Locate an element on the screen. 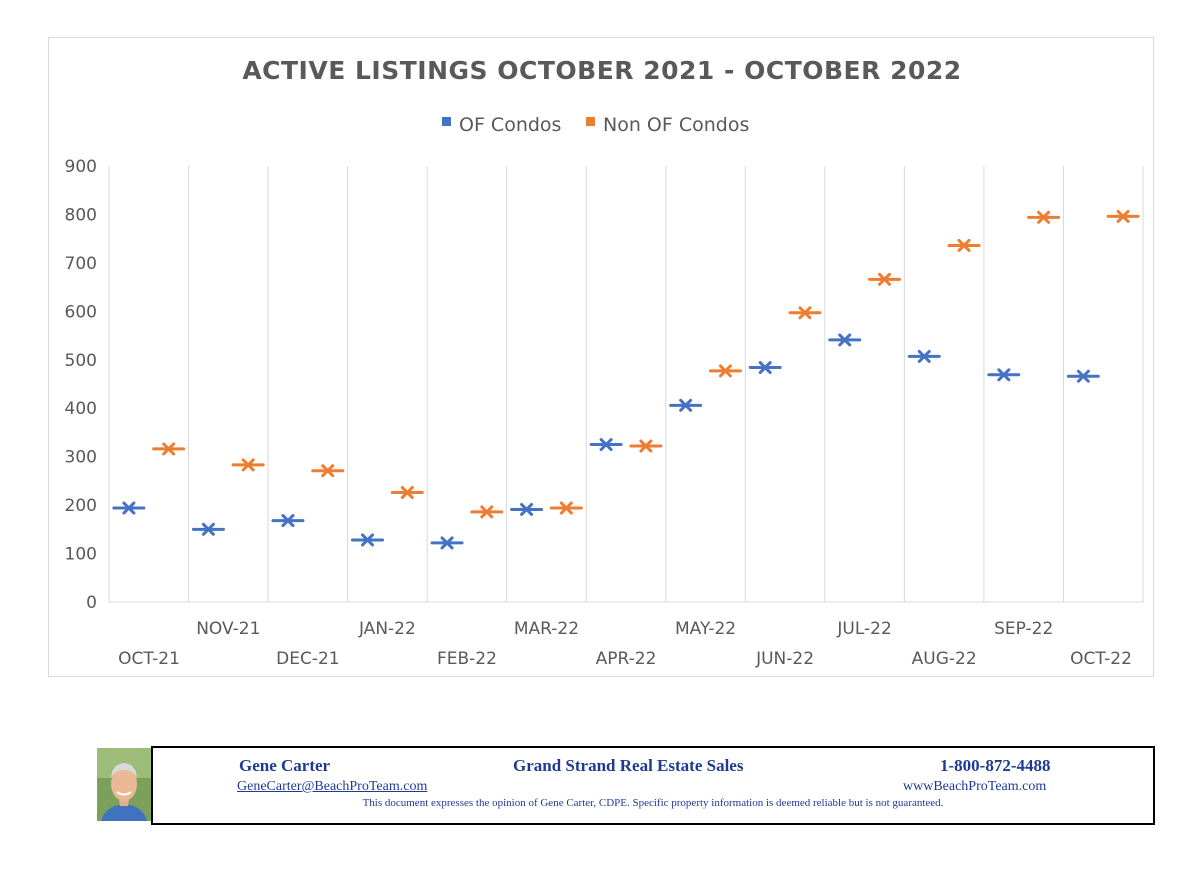 The height and width of the screenshot is (879, 1200). phone-number: 1-800-872-4488 is located at coordinates (995, 765).